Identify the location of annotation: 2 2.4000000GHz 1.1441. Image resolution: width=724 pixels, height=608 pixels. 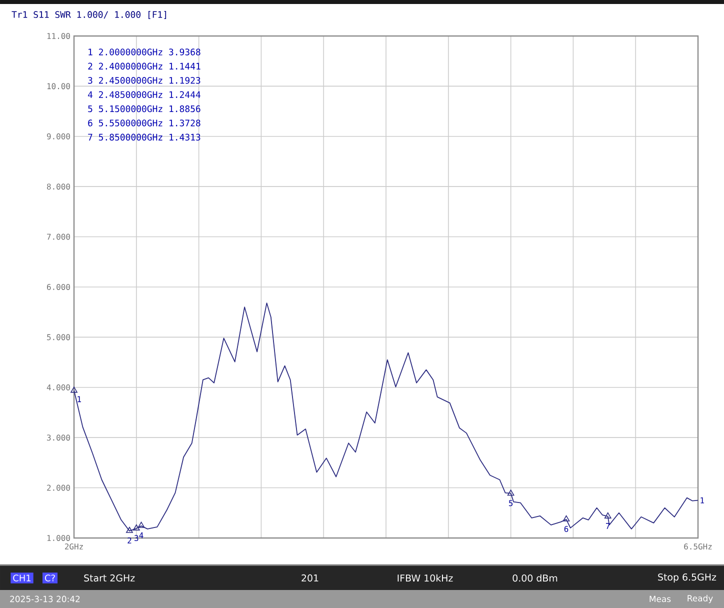
(144, 66).